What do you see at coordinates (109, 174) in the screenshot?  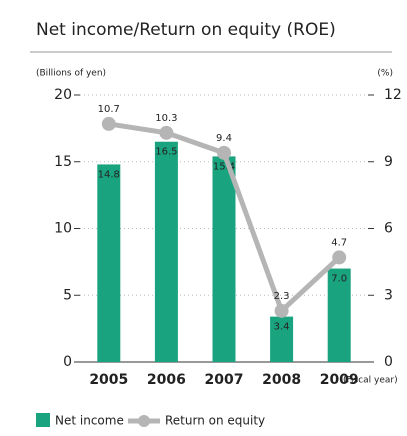 I see `bar-value-label: 14.8` at bounding box center [109, 174].